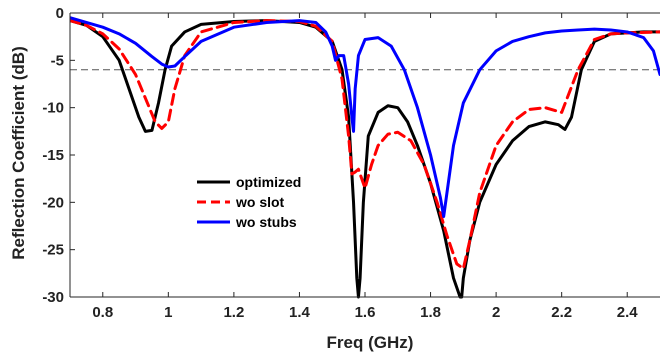  I want to click on y-tick-label: -30, so click(53, 297).